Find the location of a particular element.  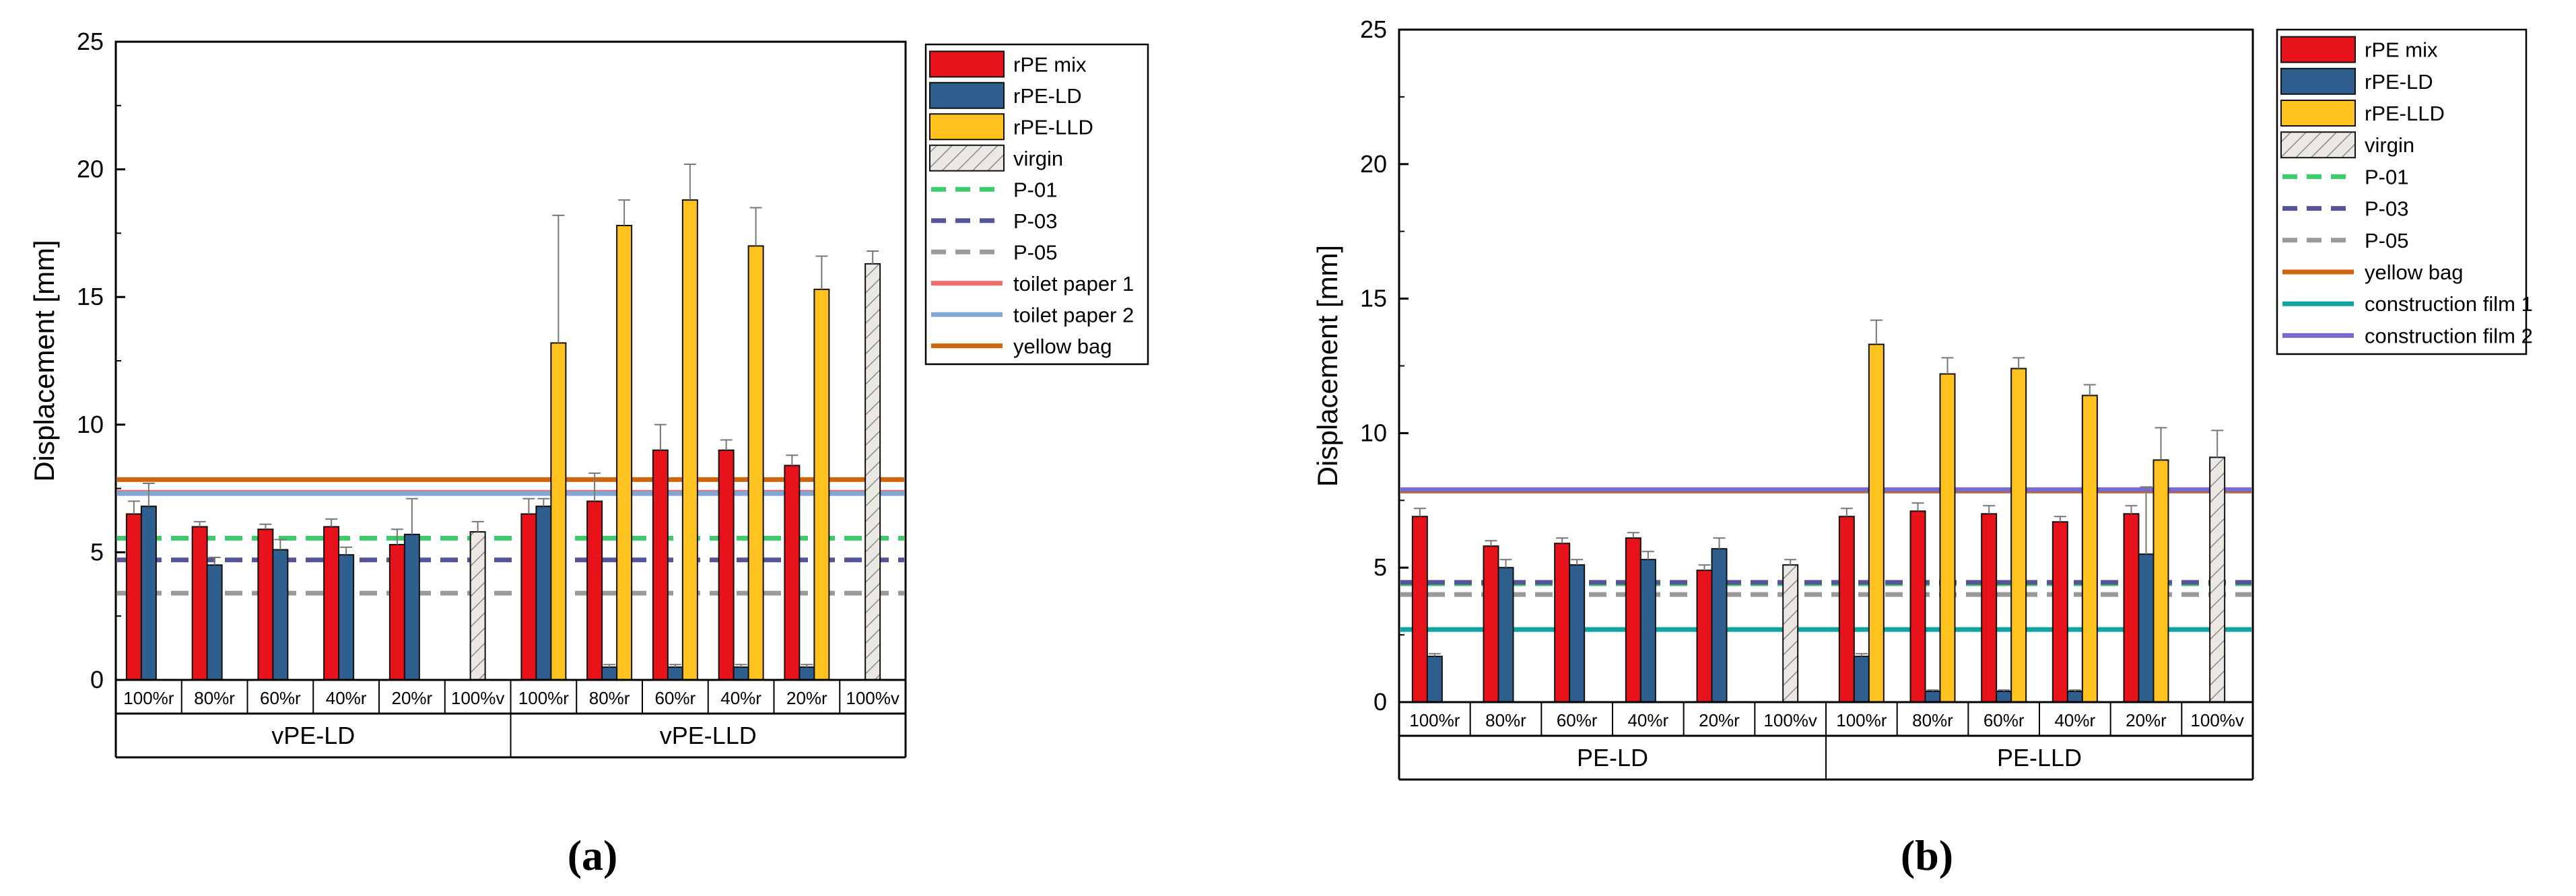

y-tick-label: 25 is located at coordinates (90, 41).